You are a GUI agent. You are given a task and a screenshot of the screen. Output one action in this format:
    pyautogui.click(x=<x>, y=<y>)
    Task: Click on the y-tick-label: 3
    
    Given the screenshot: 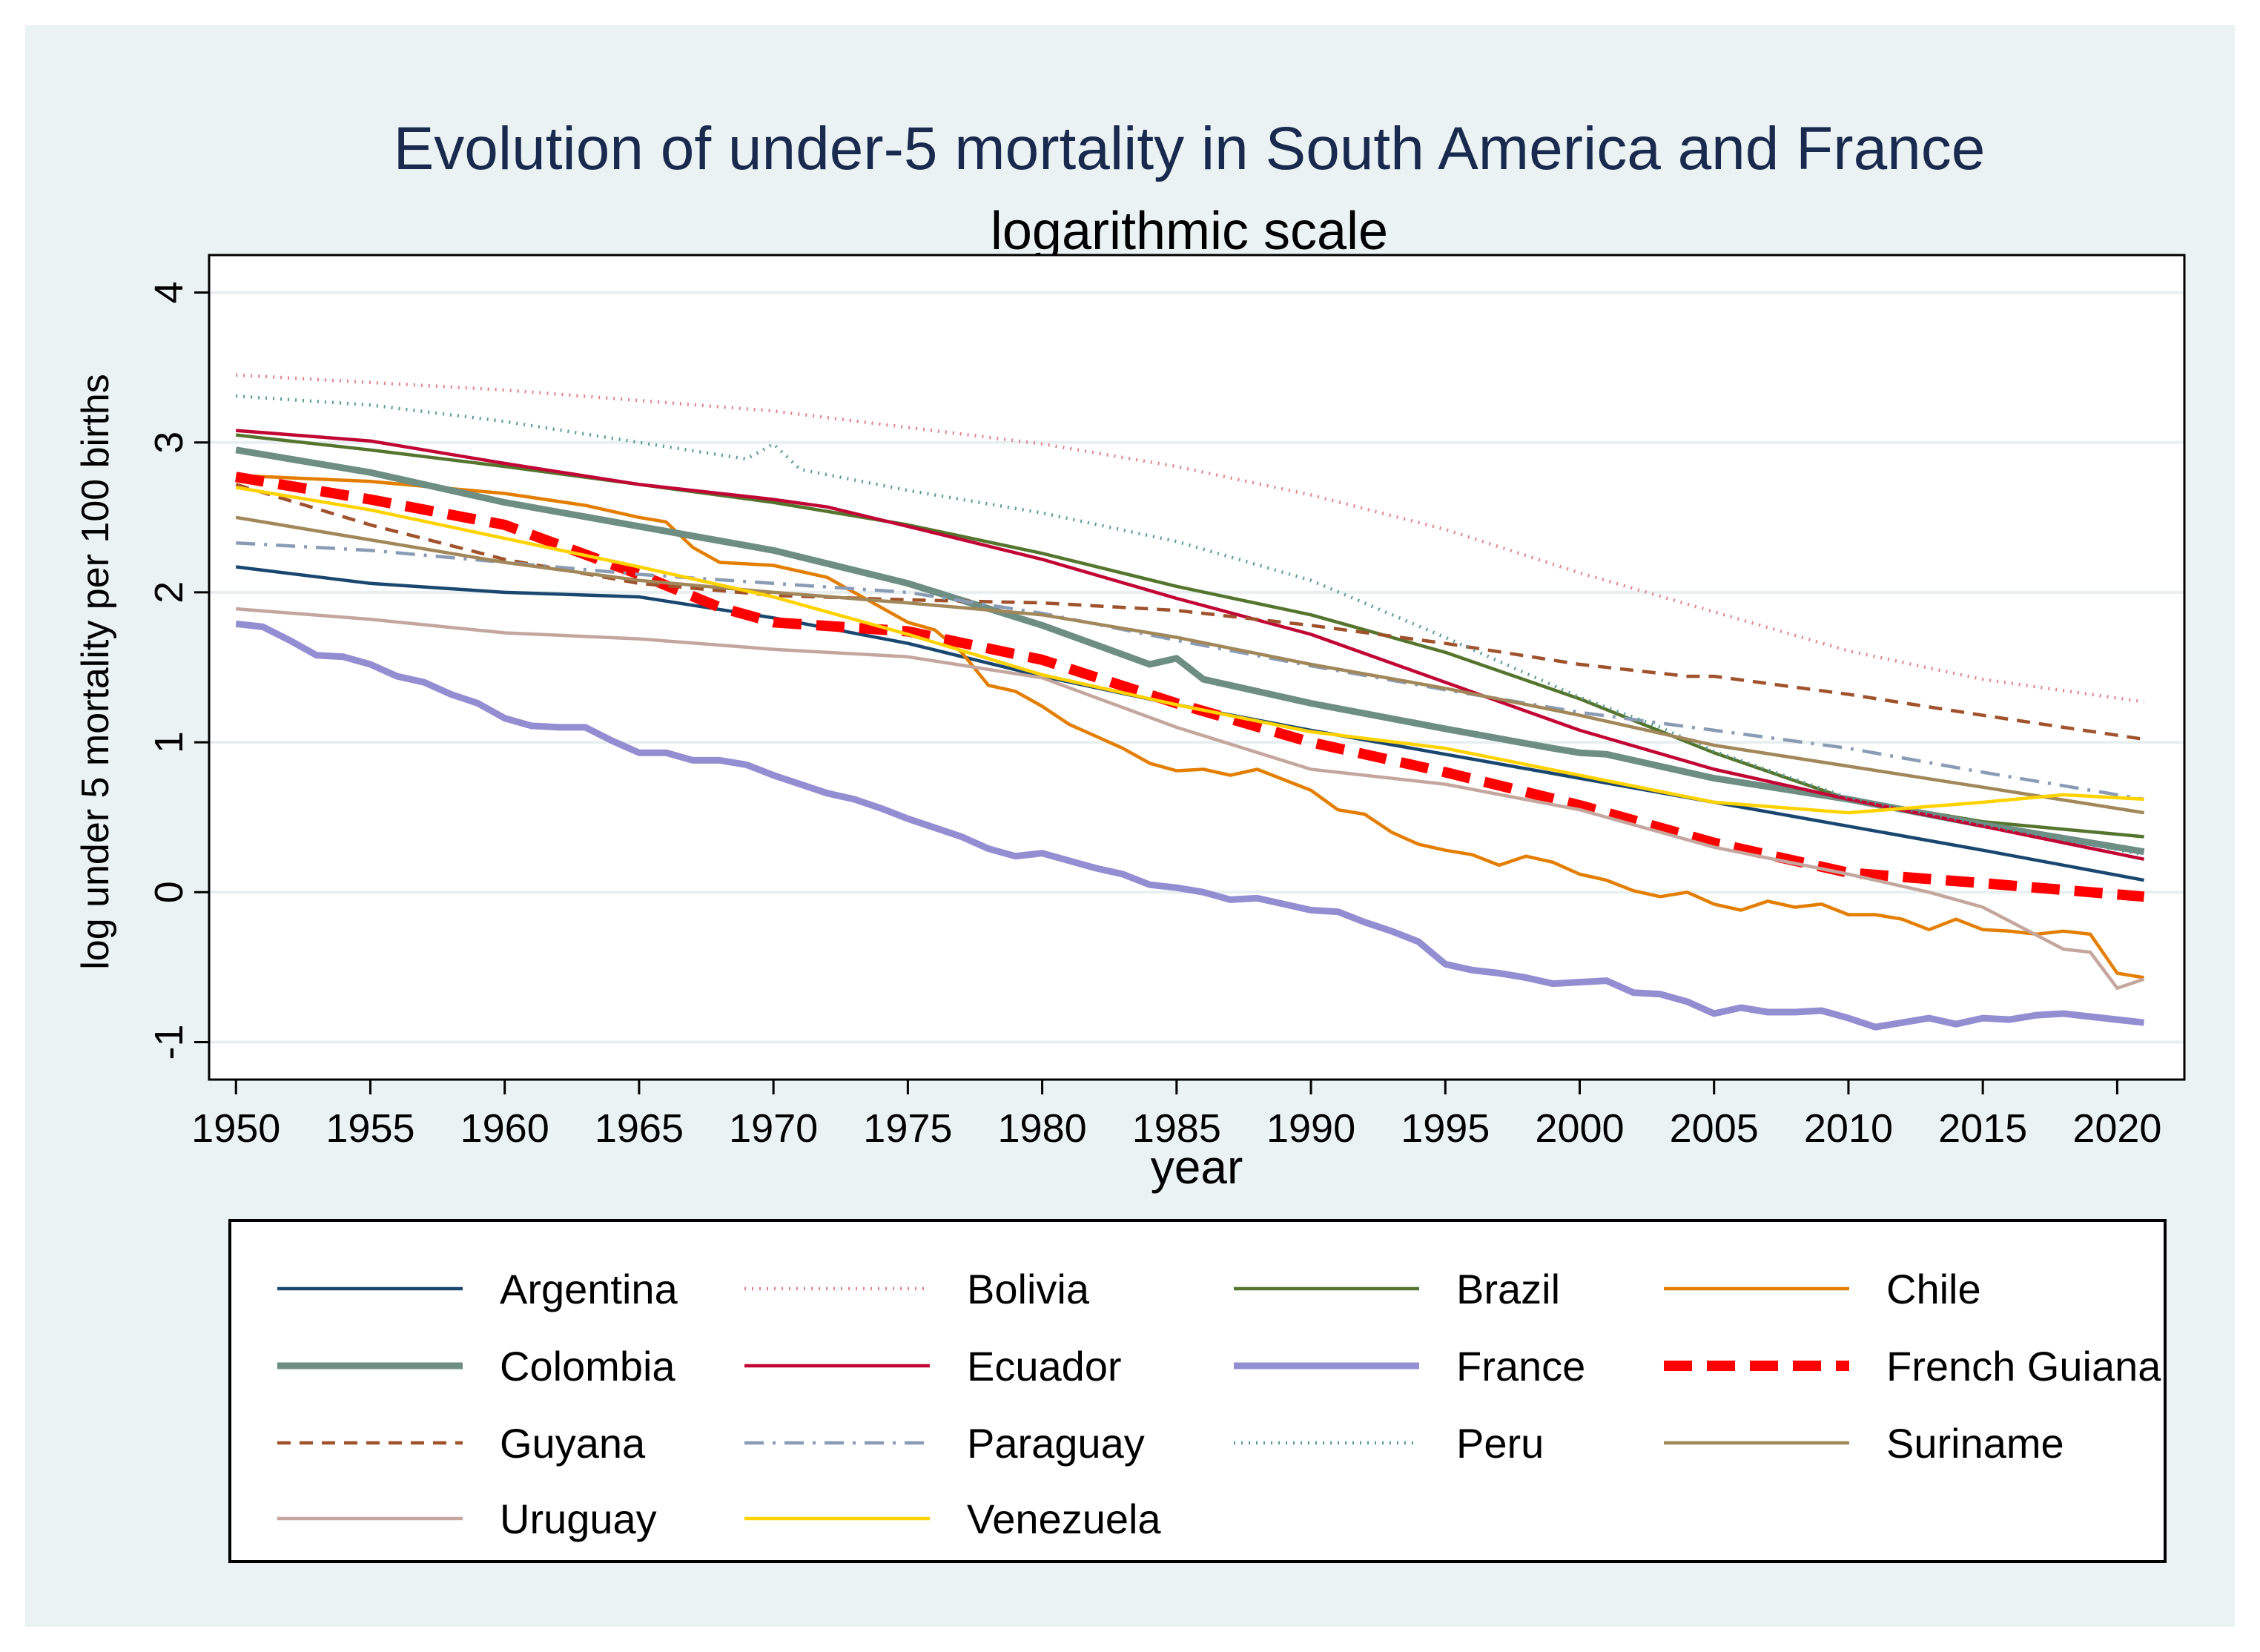 What is the action you would take?
    pyautogui.click(x=169, y=443)
    